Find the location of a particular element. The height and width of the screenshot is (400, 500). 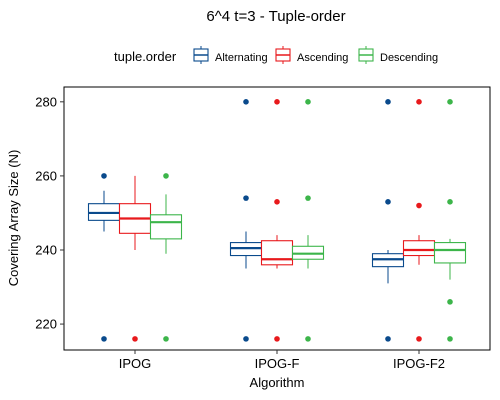

x-axis-title: Algorithm is located at coordinates (277, 382).